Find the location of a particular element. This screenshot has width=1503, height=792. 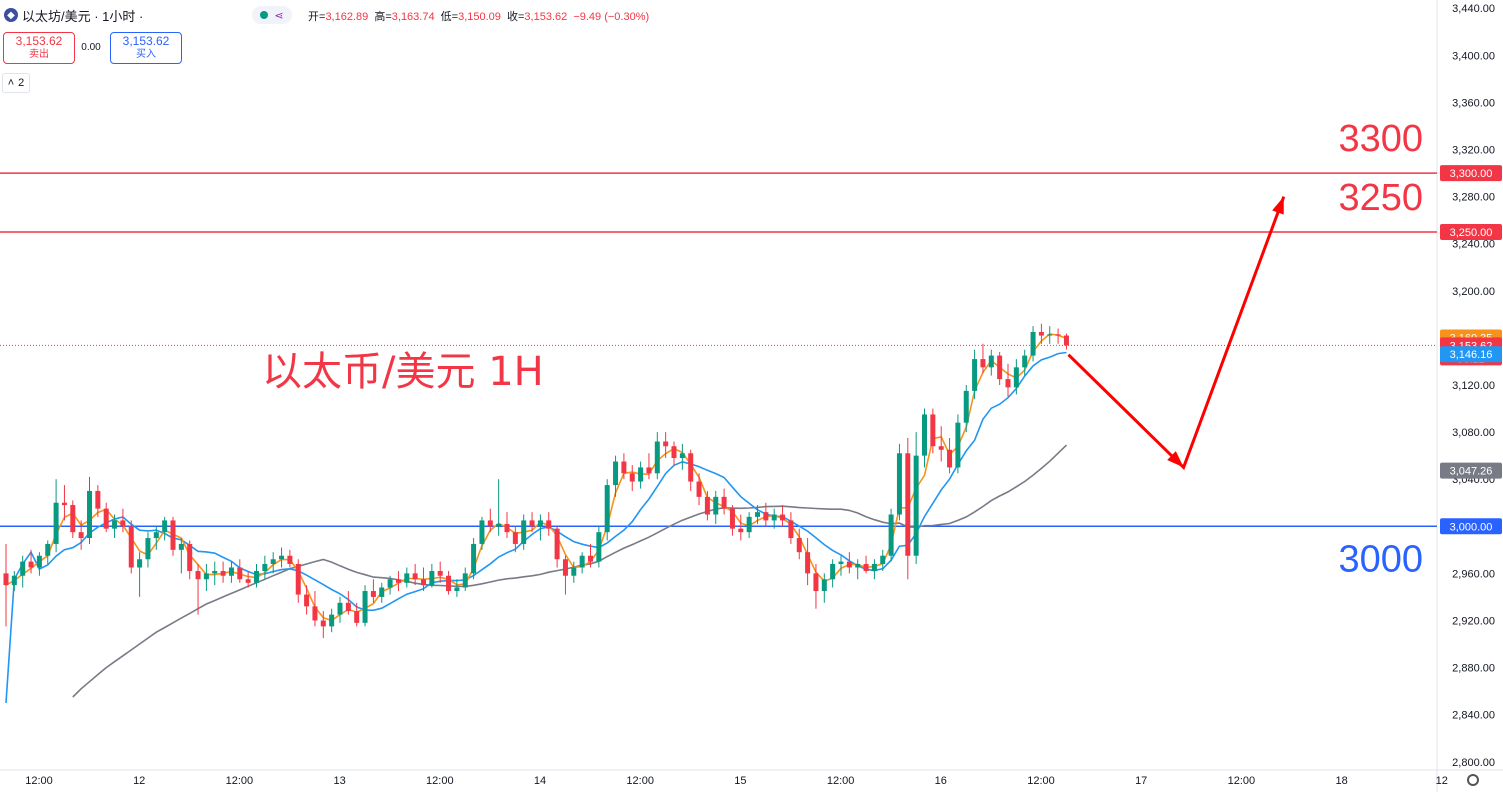

y-tick-label: 2,960.00 is located at coordinates (1473, 574).